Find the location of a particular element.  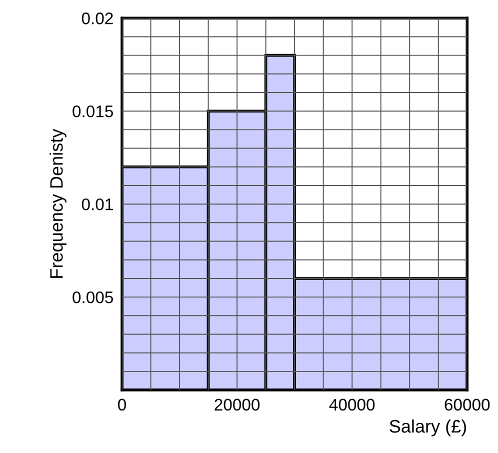

x-tick-label: 60000 is located at coordinates (467, 404).